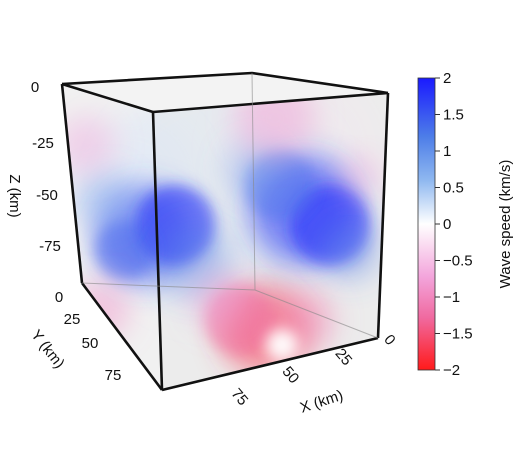 Image resolution: width=520 pixels, height=450 pixels. What do you see at coordinates (458, 261) in the screenshot?
I see `colorbar-tick-label: −0.5` at bounding box center [458, 261].